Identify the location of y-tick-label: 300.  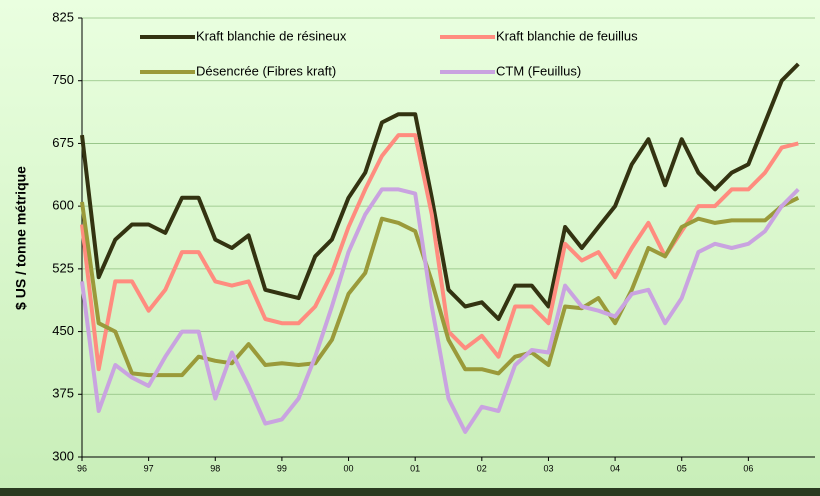
(63, 455).